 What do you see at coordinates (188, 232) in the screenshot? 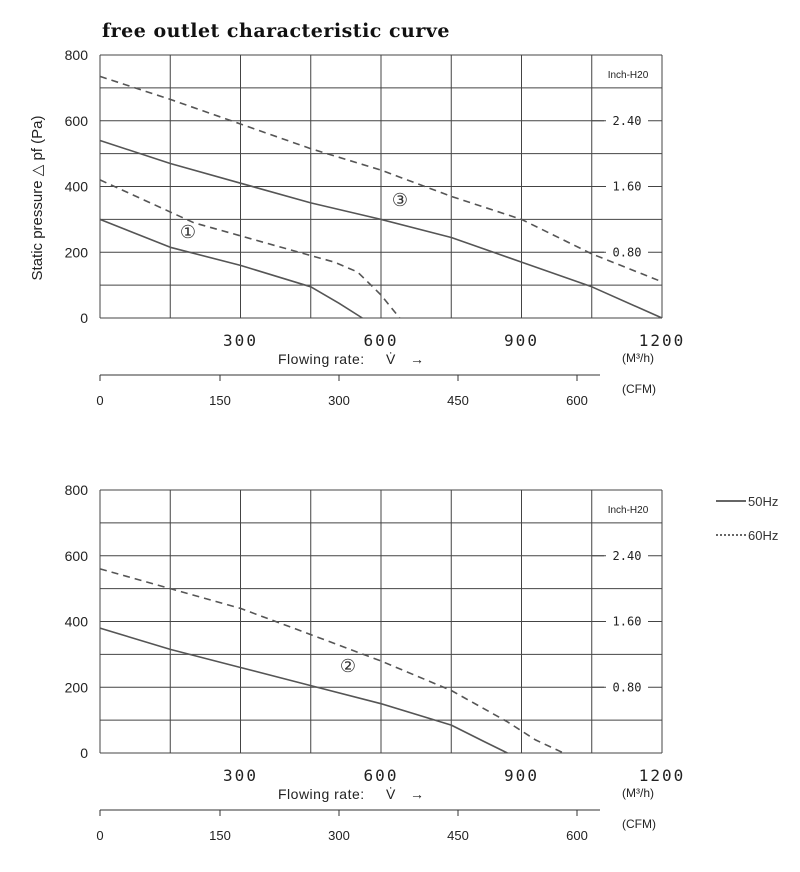
I see `curve-marker: ①` at bounding box center [188, 232].